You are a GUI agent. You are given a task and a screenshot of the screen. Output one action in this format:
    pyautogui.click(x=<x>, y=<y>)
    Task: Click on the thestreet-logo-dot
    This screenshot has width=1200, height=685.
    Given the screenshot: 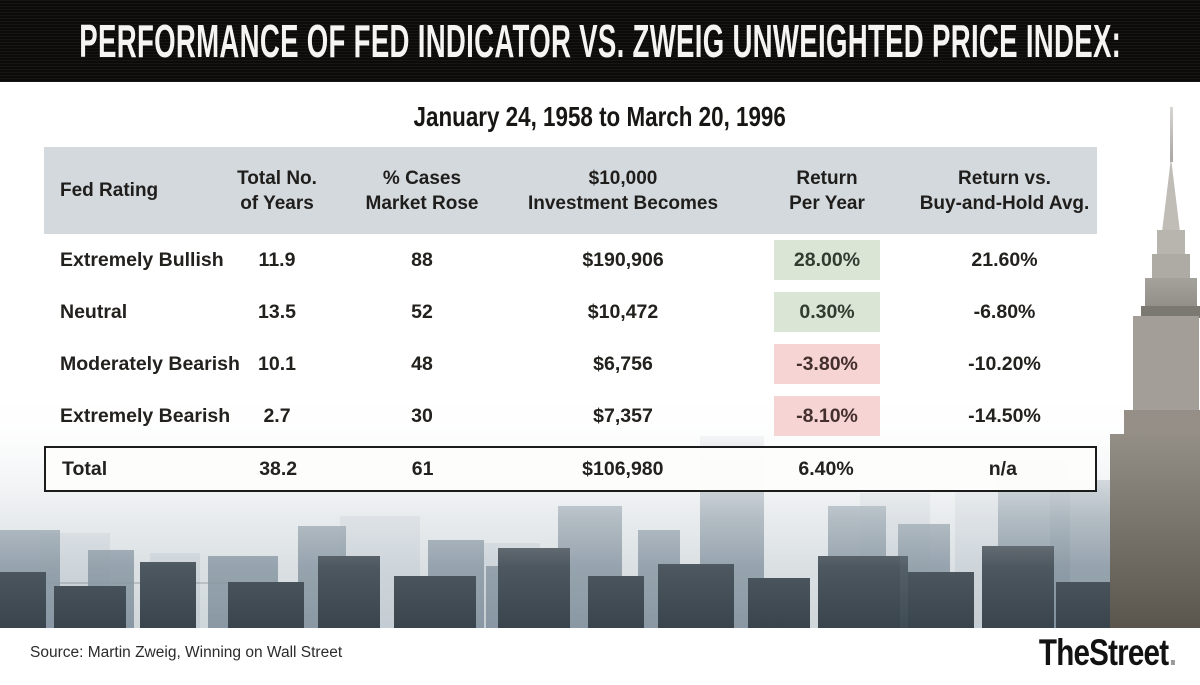 What is the action you would take?
    pyautogui.click(x=1173, y=662)
    